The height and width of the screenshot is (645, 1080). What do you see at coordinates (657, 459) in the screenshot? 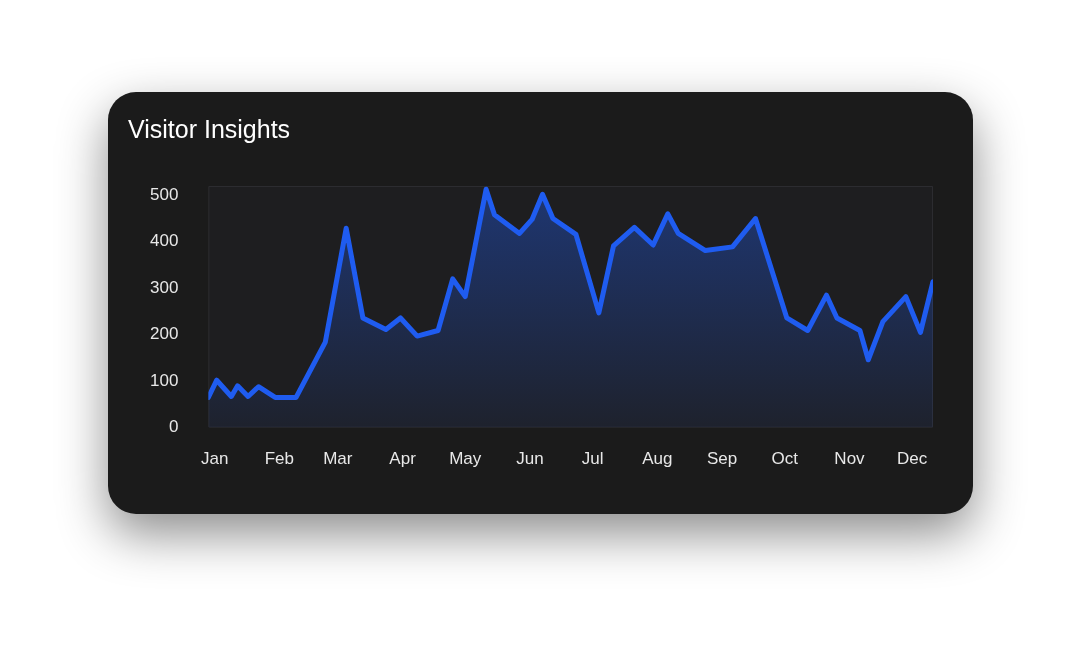
I see `x-tick-label: Aug` at bounding box center [657, 459].